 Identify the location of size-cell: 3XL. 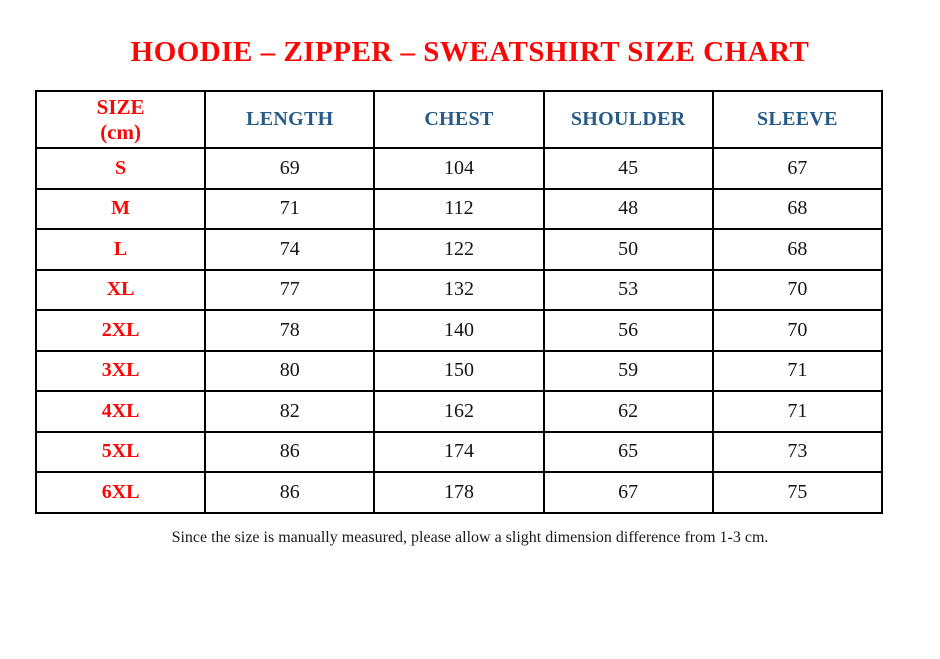
(120, 370).